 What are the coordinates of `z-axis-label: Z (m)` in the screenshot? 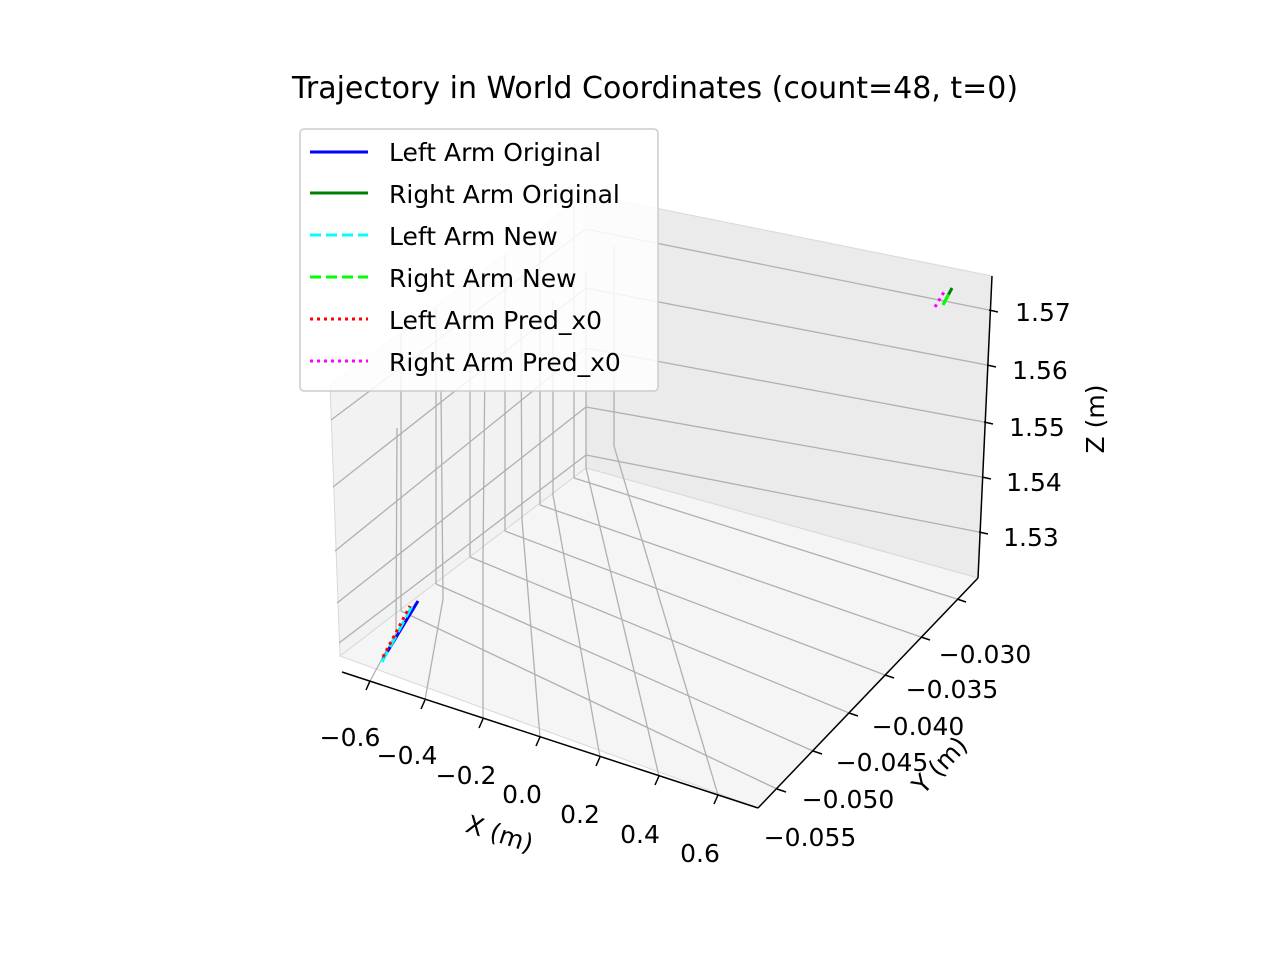 It's located at (1095, 419).